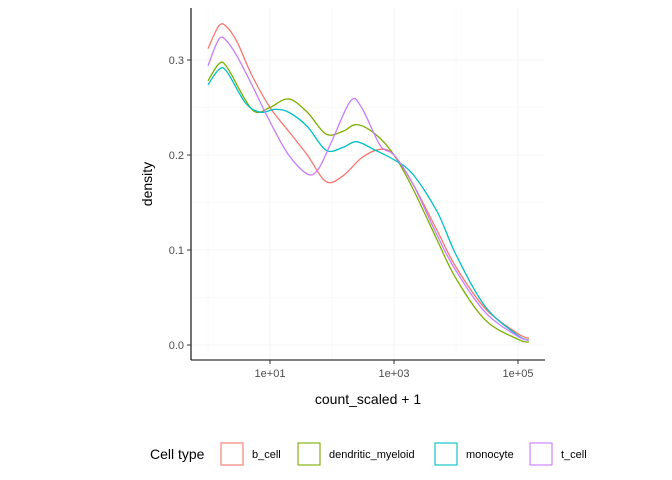  I want to click on legend-key-dendritic_myeloid, so click(309, 454).